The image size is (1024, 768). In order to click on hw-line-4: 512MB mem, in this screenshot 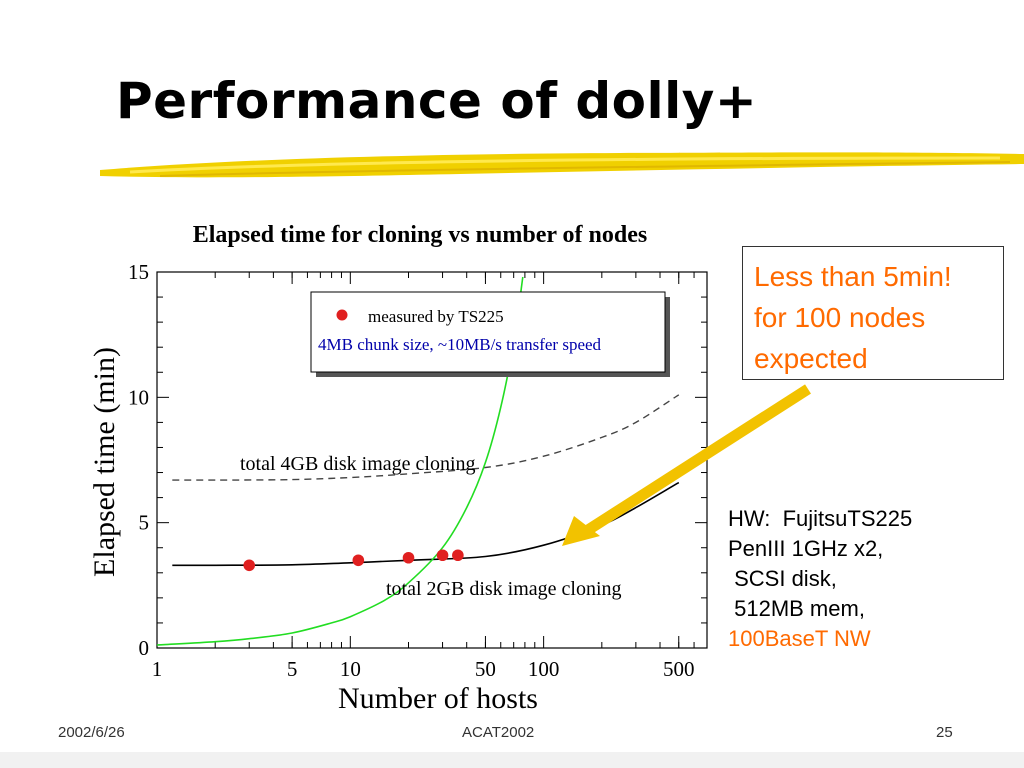, I will do `click(796, 608)`.